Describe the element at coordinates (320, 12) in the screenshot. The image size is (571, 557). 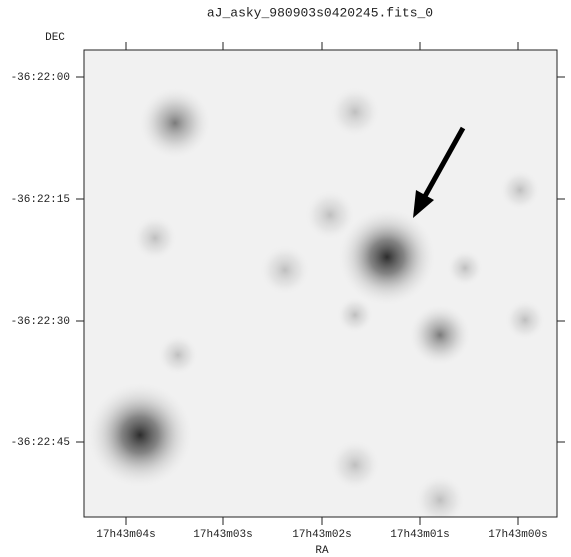
I see `image-title: aJ_asky_980903s0420245.fits_0` at that location.